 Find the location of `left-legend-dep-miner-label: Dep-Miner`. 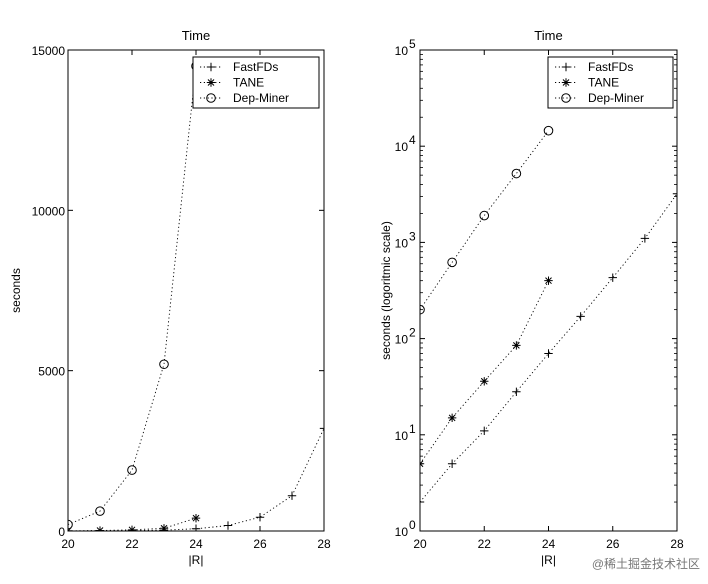

left-legend-dep-miner-label: Dep-Miner is located at coordinates (261, 98).